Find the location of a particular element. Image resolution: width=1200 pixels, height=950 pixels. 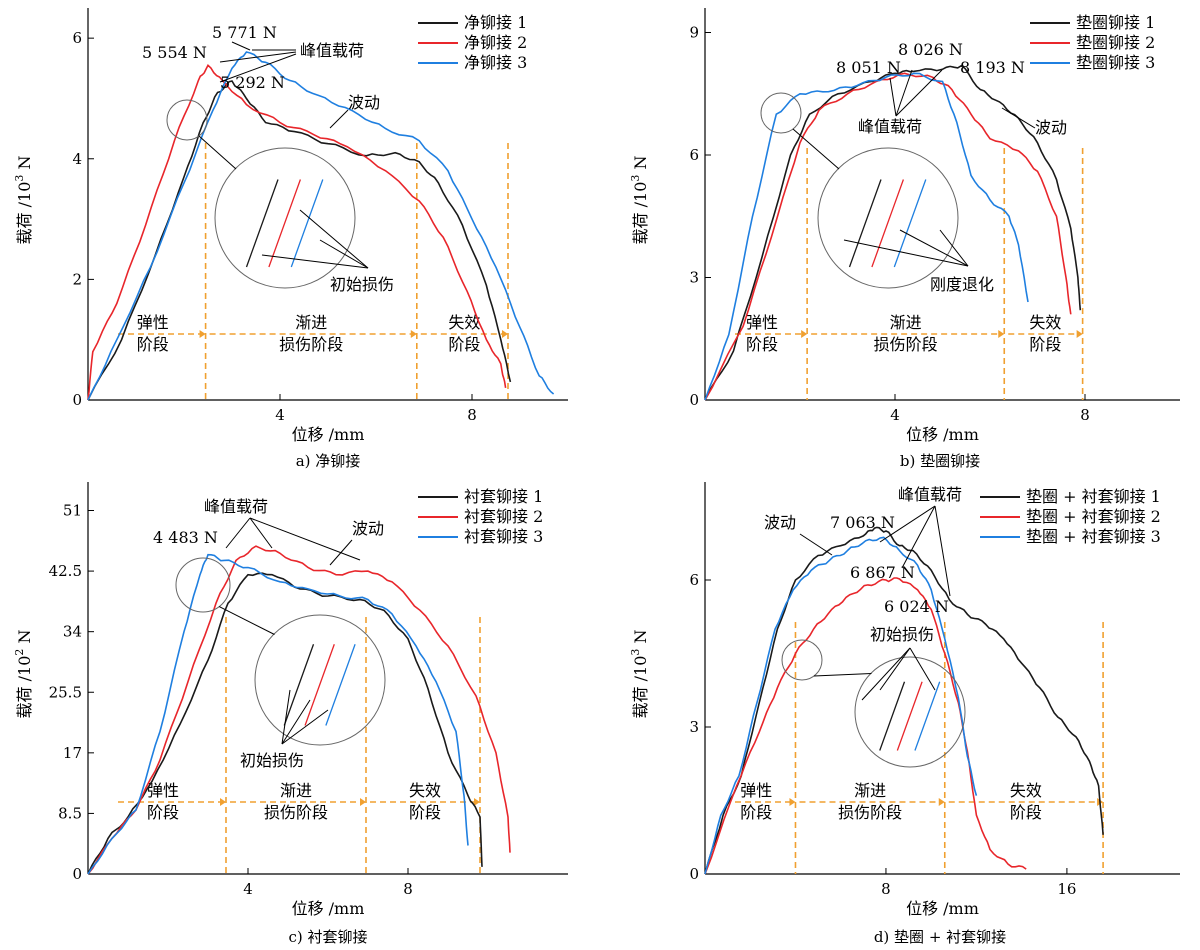

panel-caption: c) 衬套铆接 is located at coordinates (327, 937).